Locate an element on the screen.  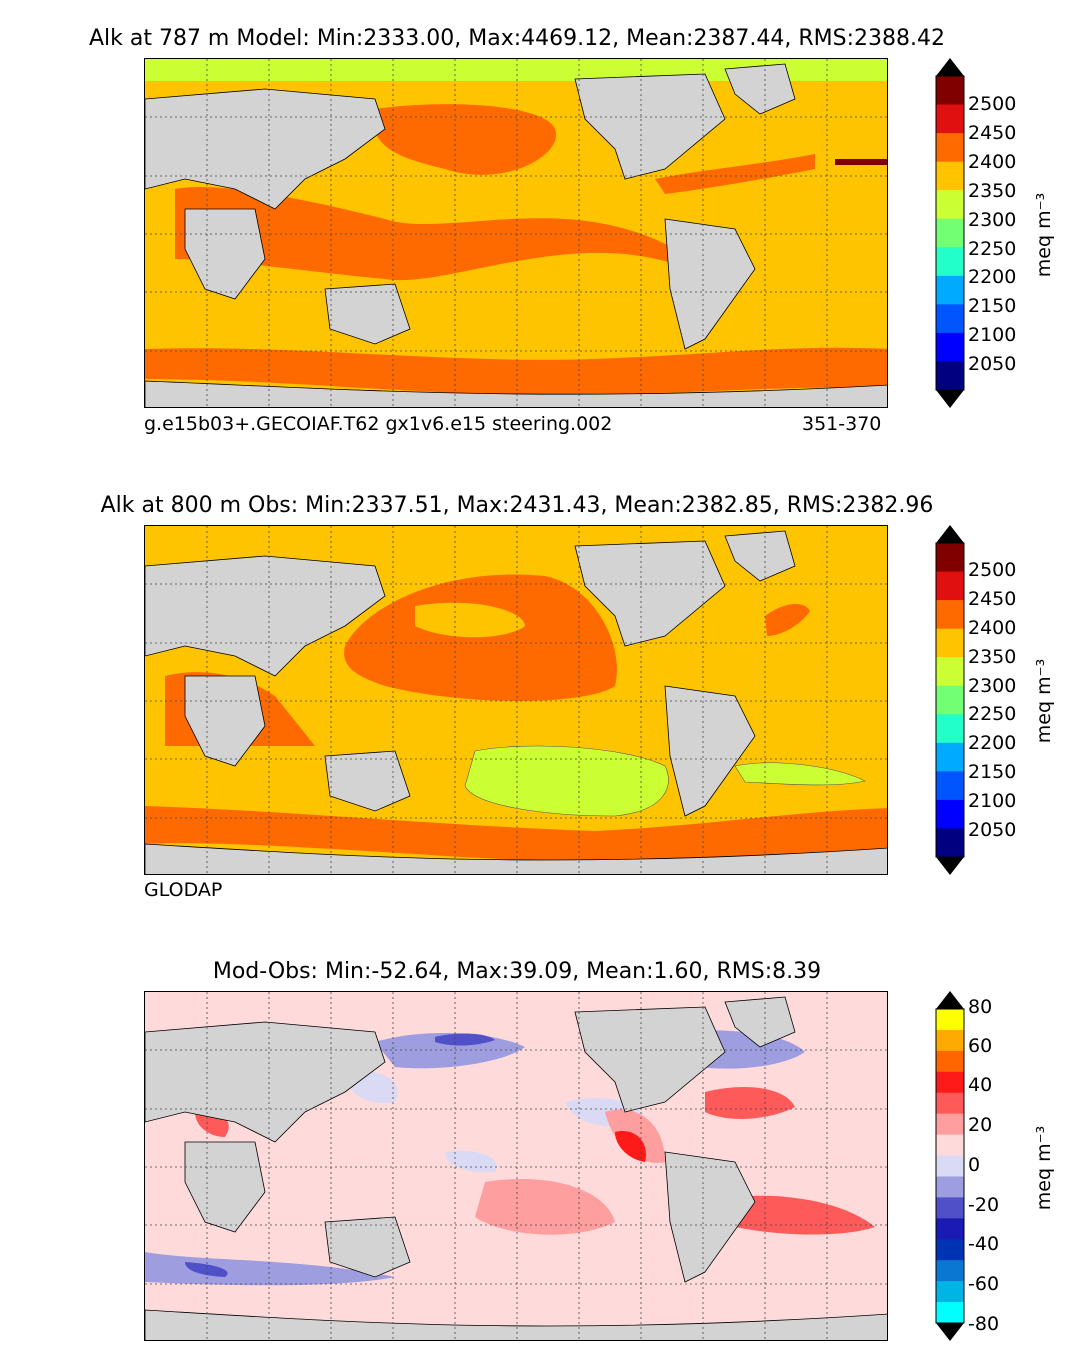
east-pacific-strong-positive is located at coordinates (630, 1146).